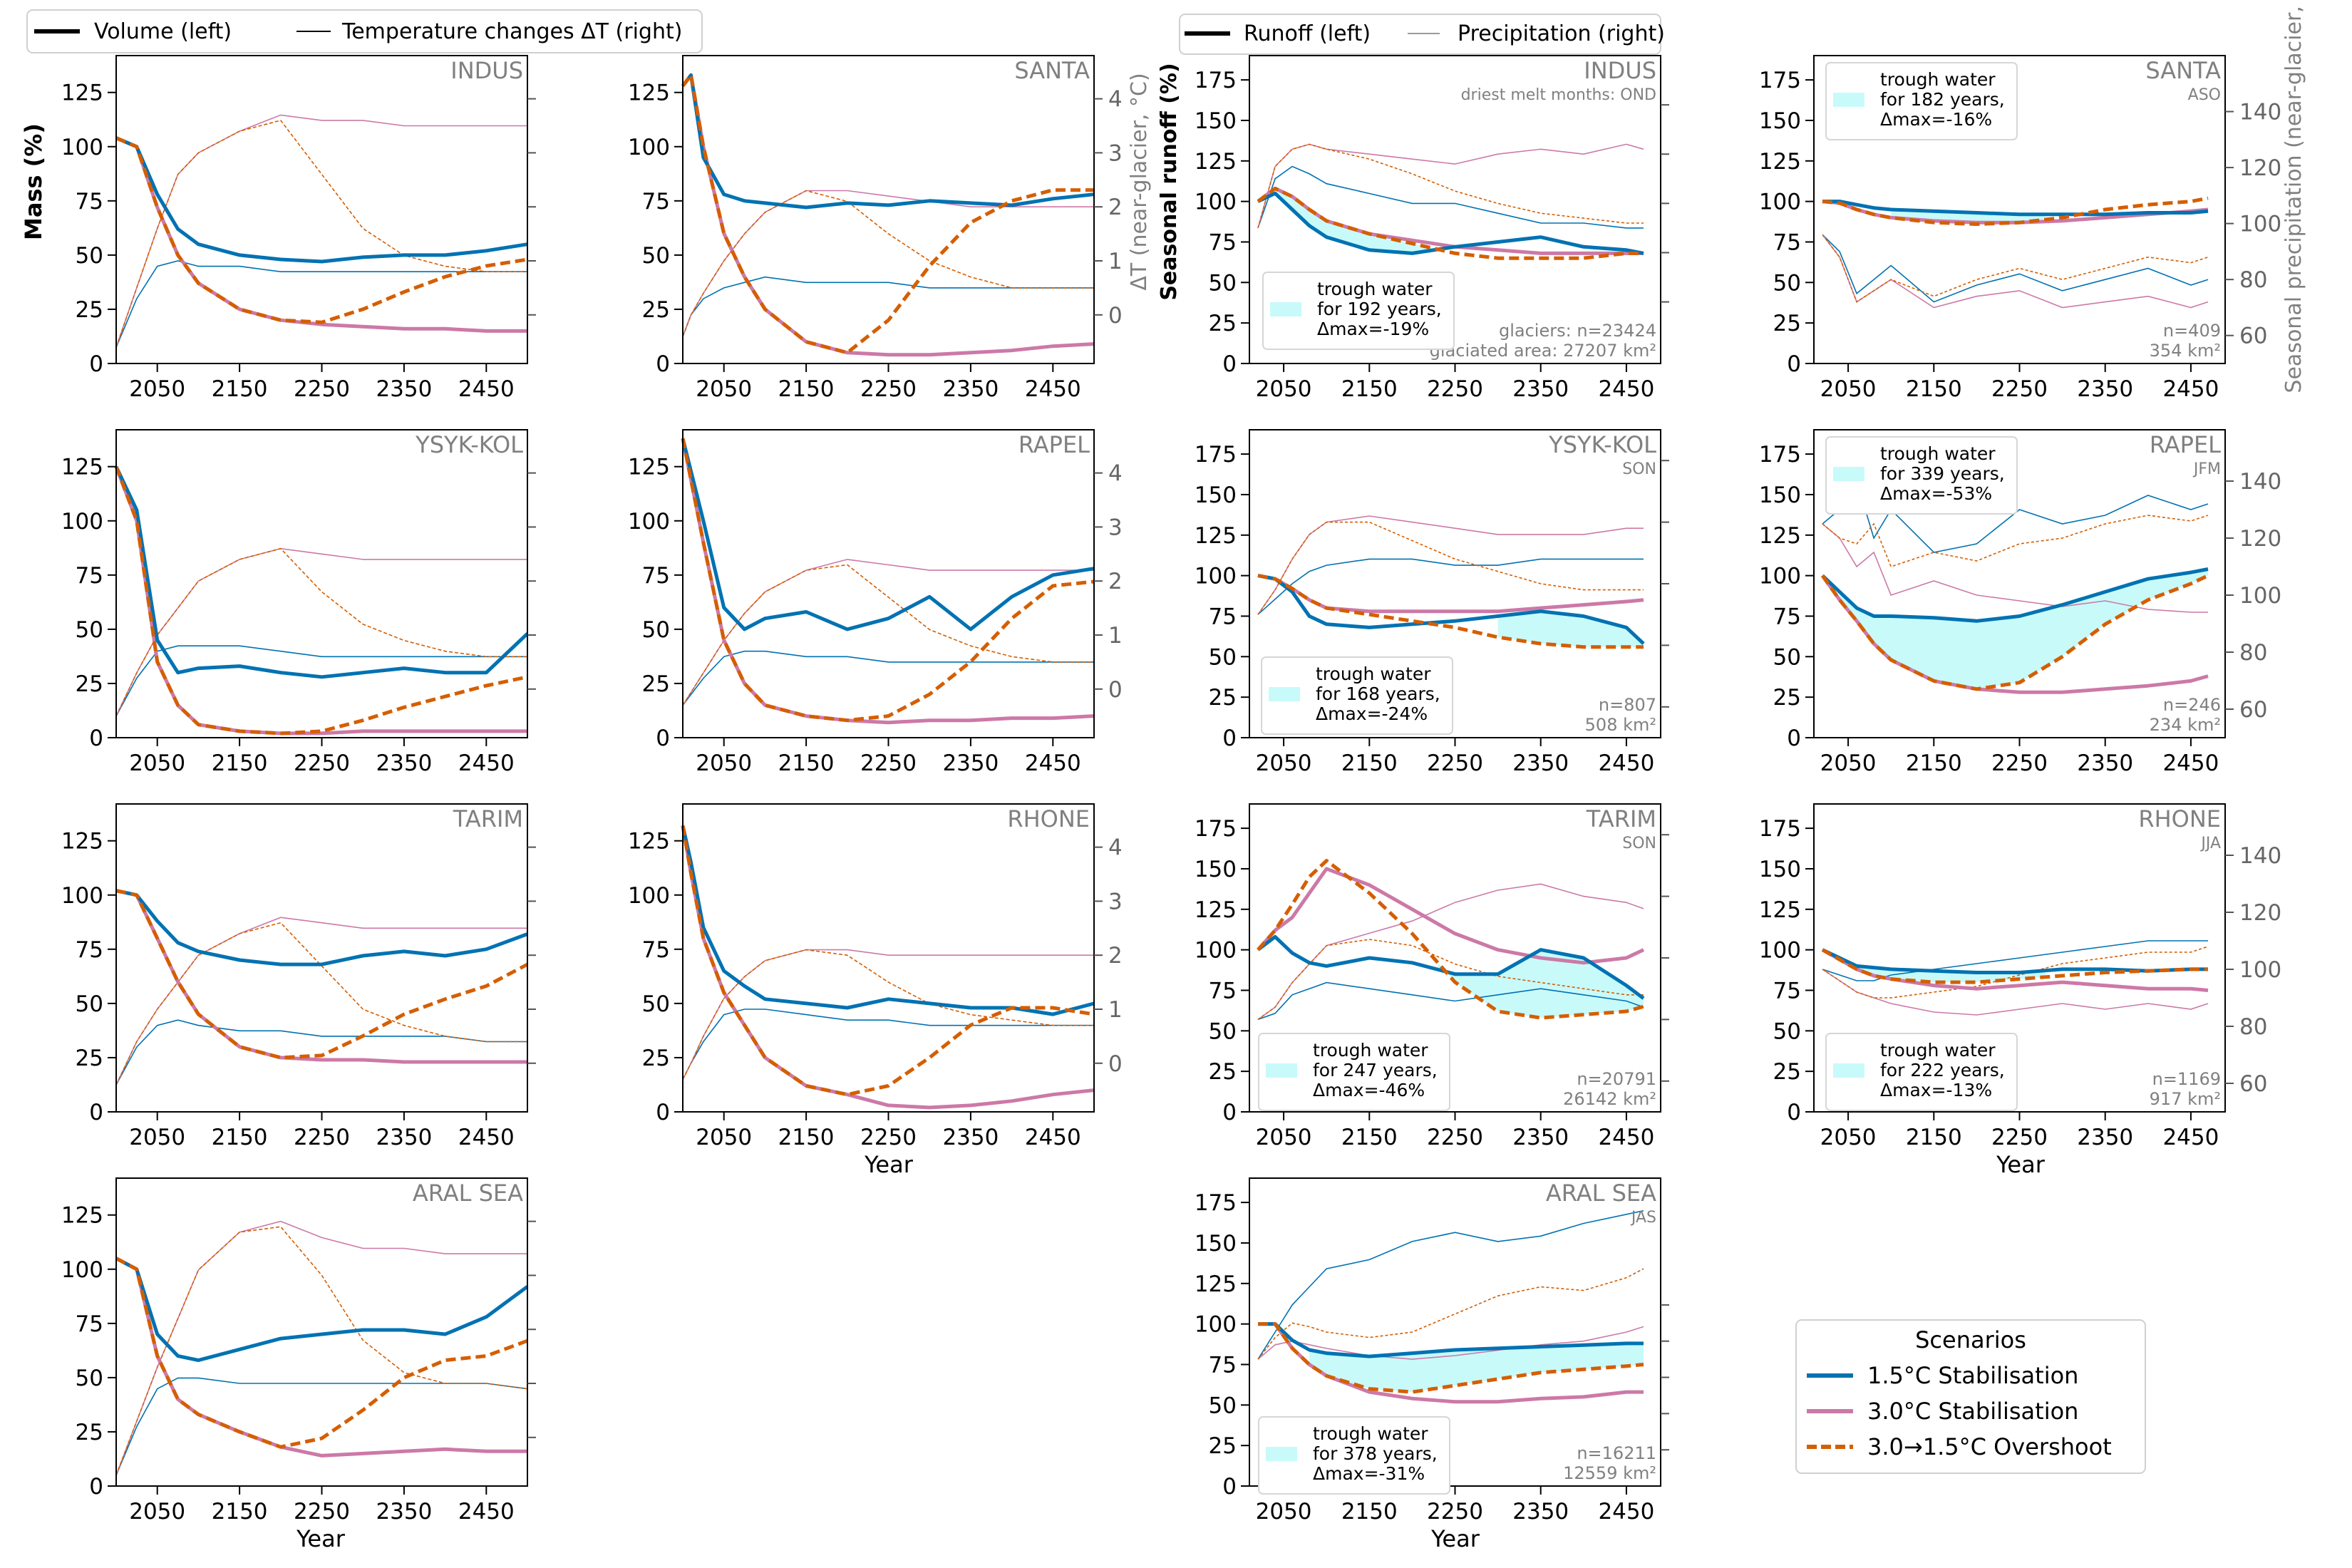 The height and width of the screenshot is (1568, 2352). What do you see at coordinates (2015, 961) in the screenshot?
I see `runoff-rhone-precip-s15-line` at bounding box center [2015, 961].